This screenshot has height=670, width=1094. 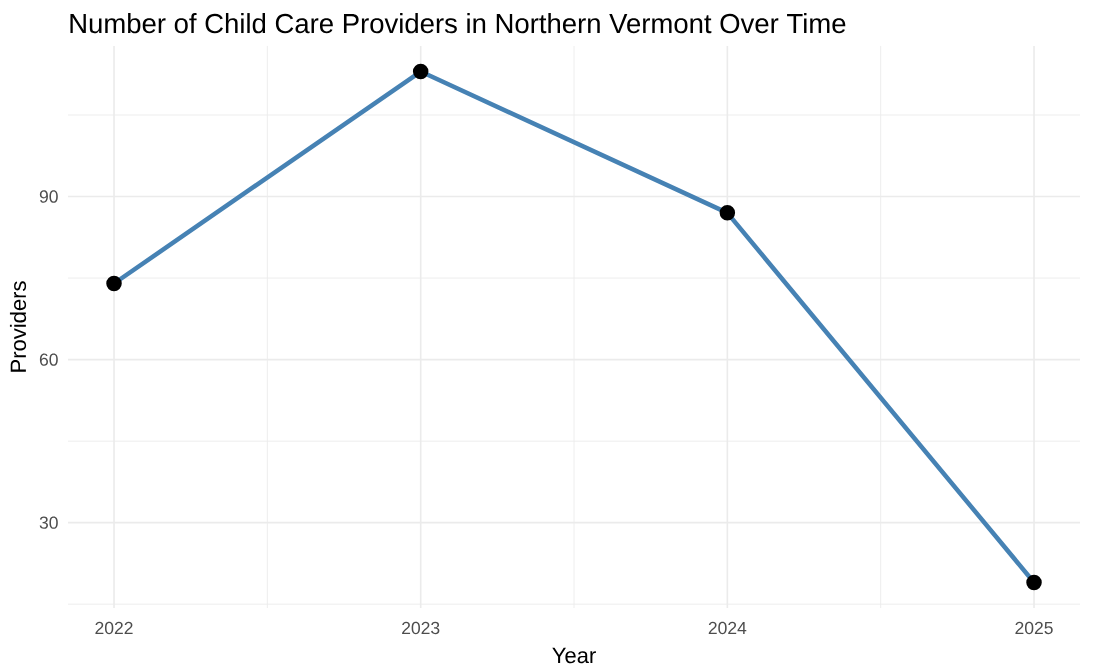 I want to click on x-tick-label: 2024, so click(x=727, y=628).